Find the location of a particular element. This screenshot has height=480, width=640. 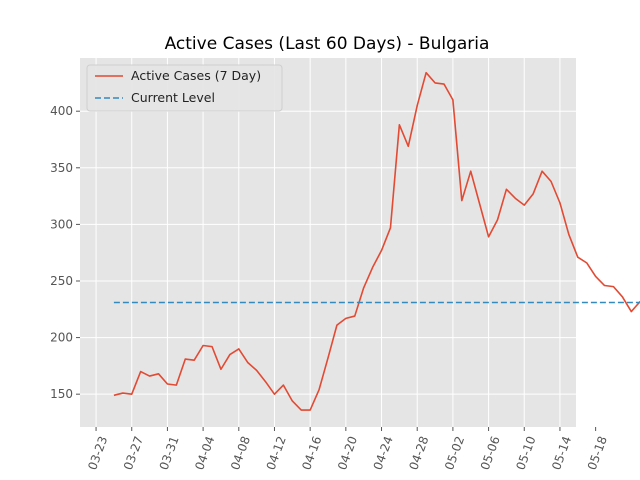

x-tick-label: 04-20 is located at coordinates (347, 453).